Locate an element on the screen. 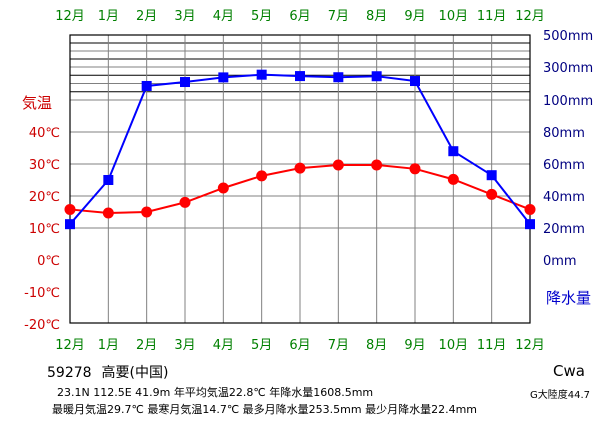 The image size is (611, 425). right-tick-label: 100mm is located at coordinates (568, 101).